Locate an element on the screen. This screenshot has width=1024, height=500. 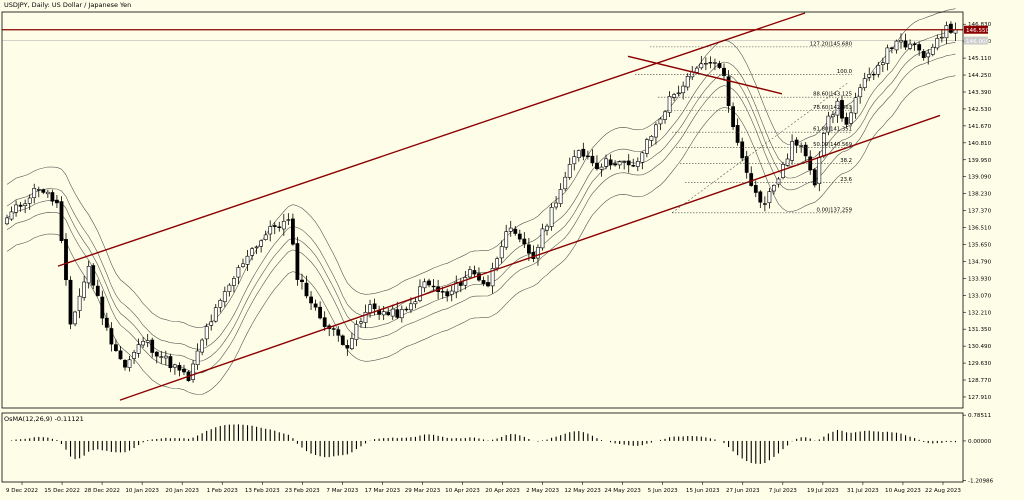
current-price-label-text: 146.550 is located at coordinates (978, 31).